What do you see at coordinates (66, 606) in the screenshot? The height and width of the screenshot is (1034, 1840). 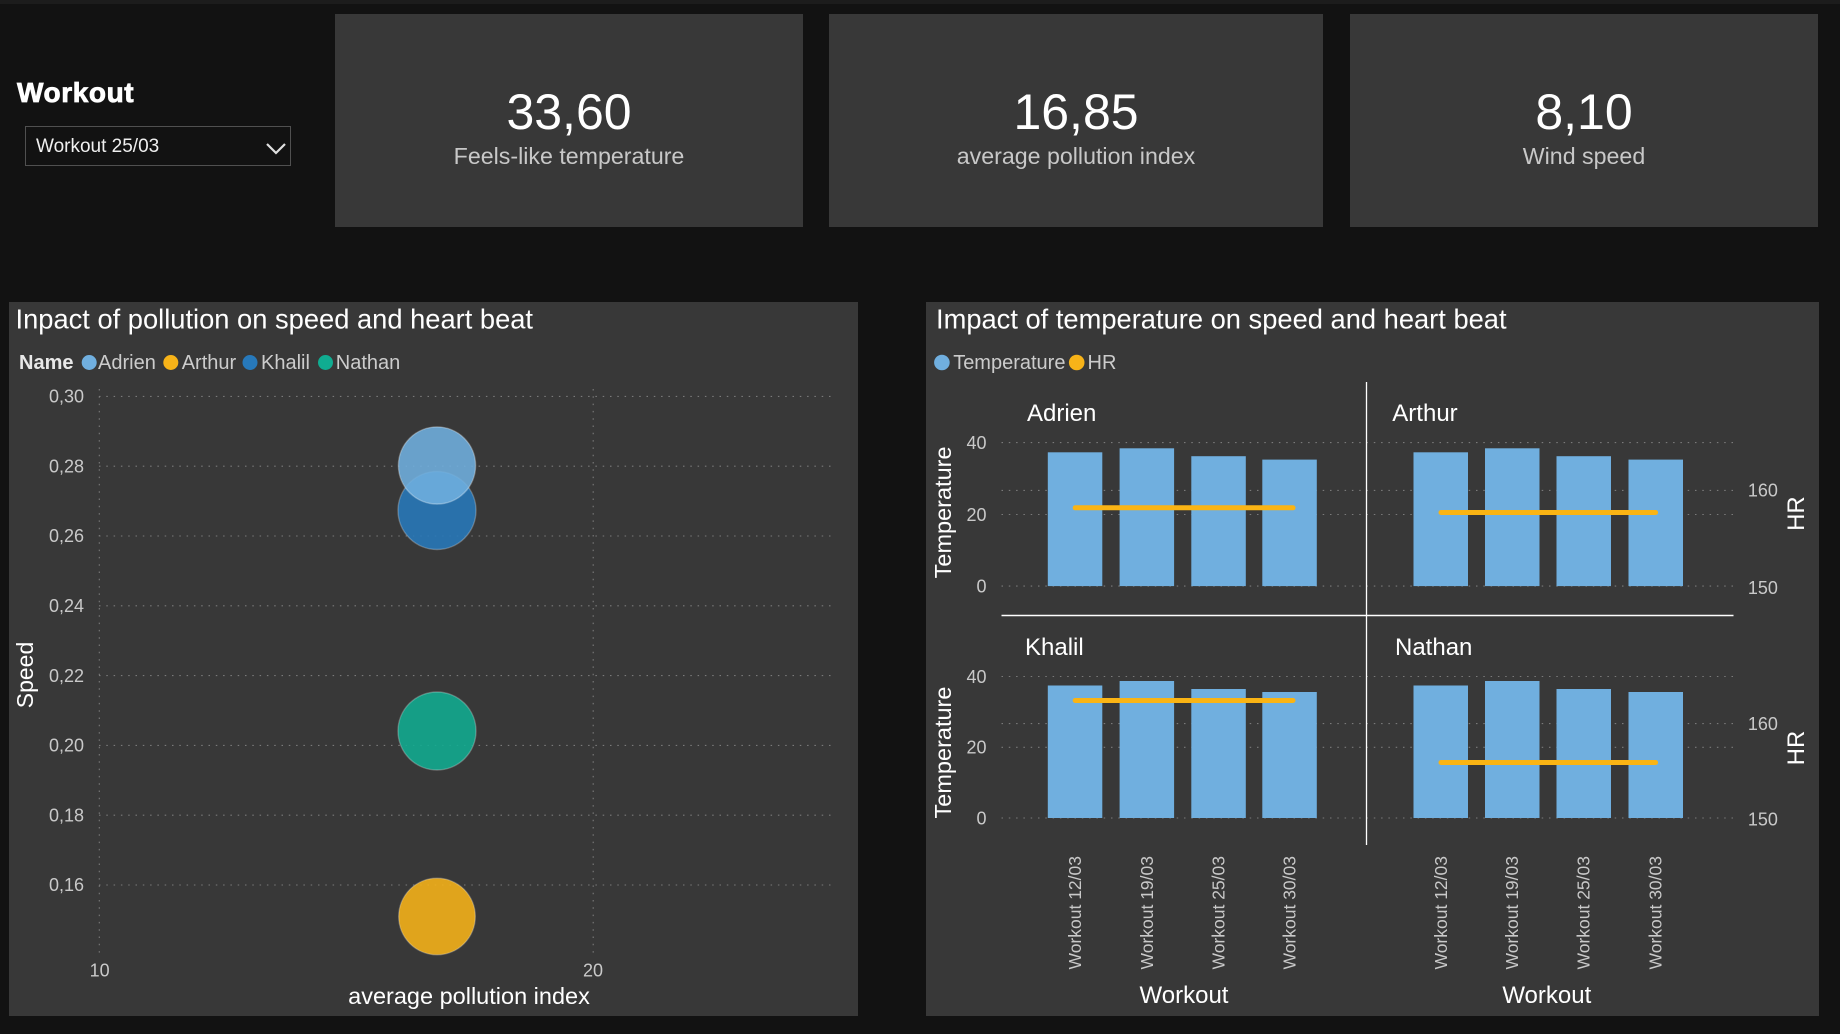 I see `svg-text: 0,24` at bounding box center [66, 606].